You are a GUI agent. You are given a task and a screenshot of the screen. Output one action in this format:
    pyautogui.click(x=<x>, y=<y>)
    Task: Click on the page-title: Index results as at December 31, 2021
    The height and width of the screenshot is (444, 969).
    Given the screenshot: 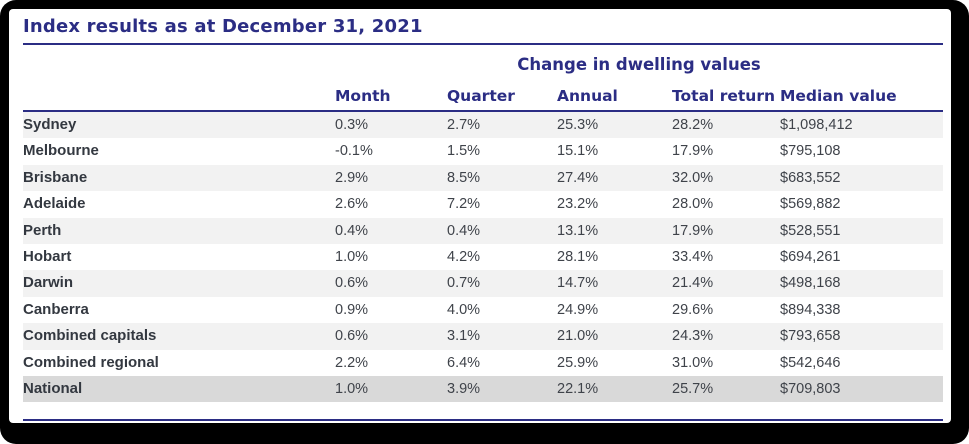 What is the action you would take?
    pyautogui.click(x=223, y=26)
    